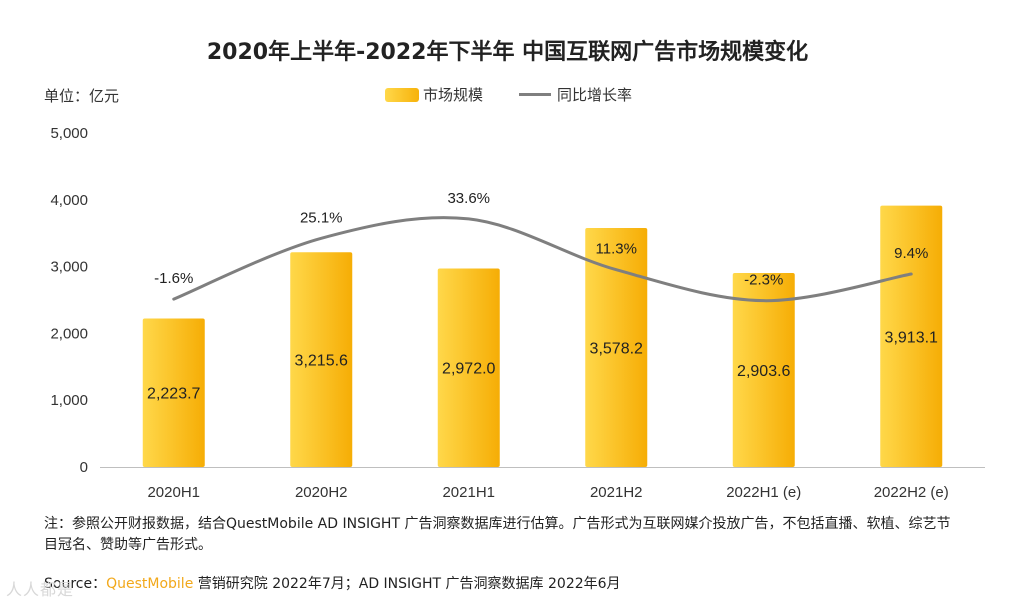 This screenshot has width=1015, height=605. I want to click on y-tick-label: 5,000, so click(69, 133).